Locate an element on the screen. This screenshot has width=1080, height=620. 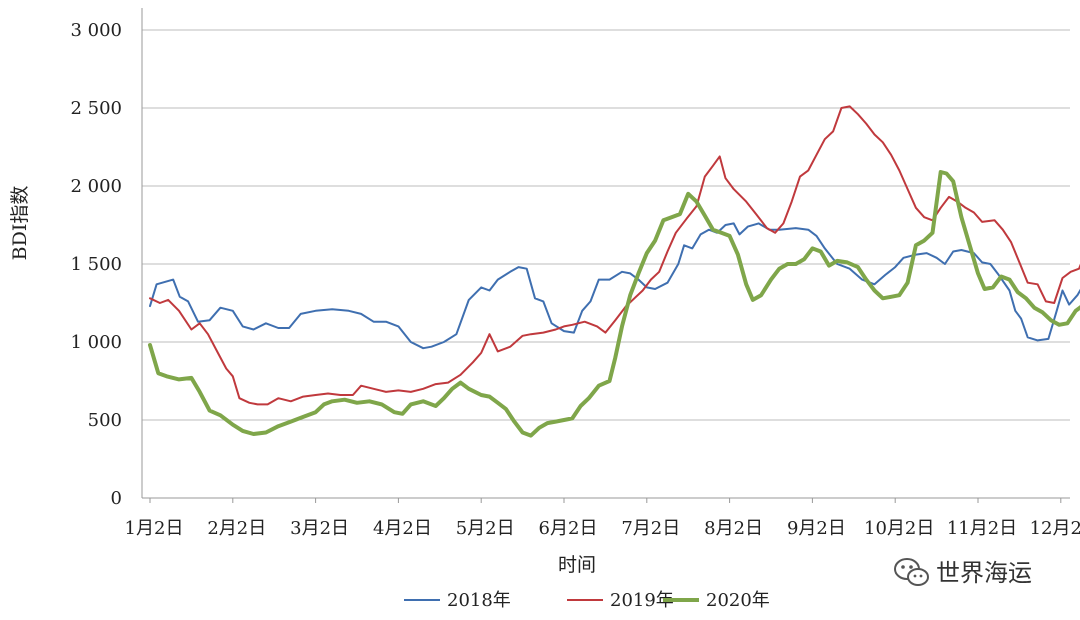
wechat-icon is located at coordinates (911, 572).